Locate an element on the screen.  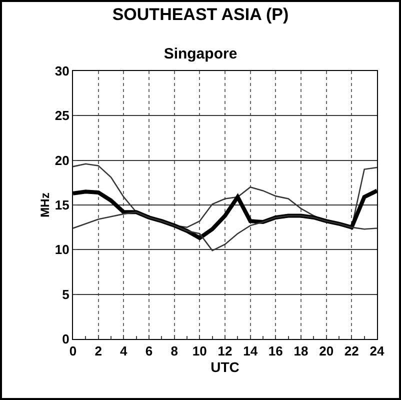
y-tick-label: 20 is located at coordinates (62, 160).